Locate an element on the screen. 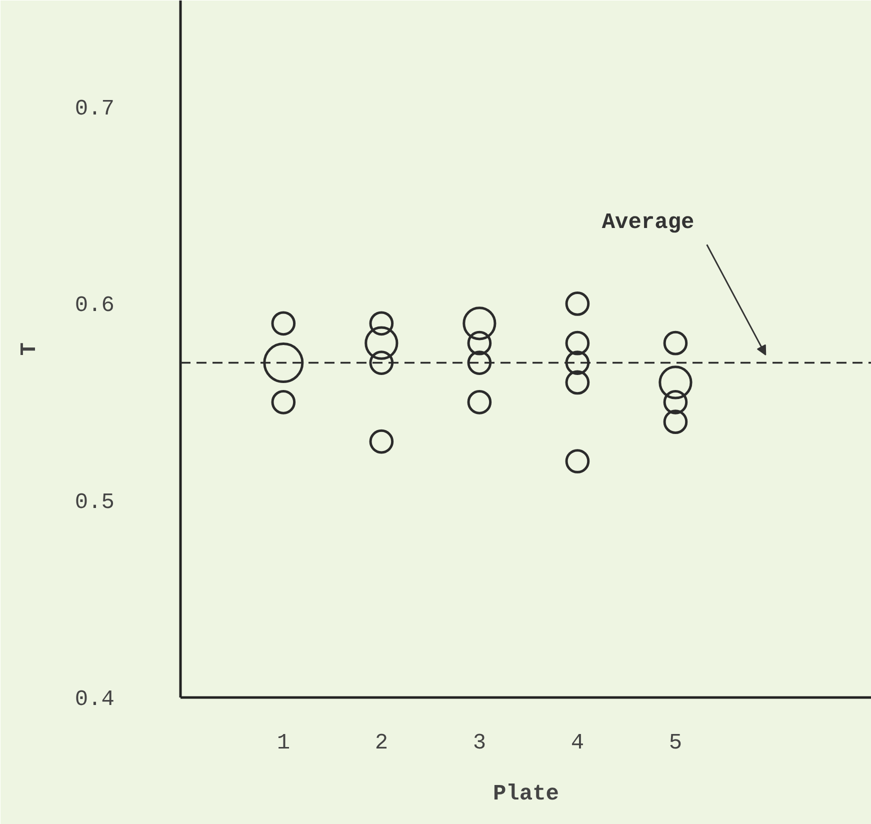 Image resolution: width=871 pixels, height=824 pixels. y-tick-label: 0.5 is located at coordinates (94, 503).